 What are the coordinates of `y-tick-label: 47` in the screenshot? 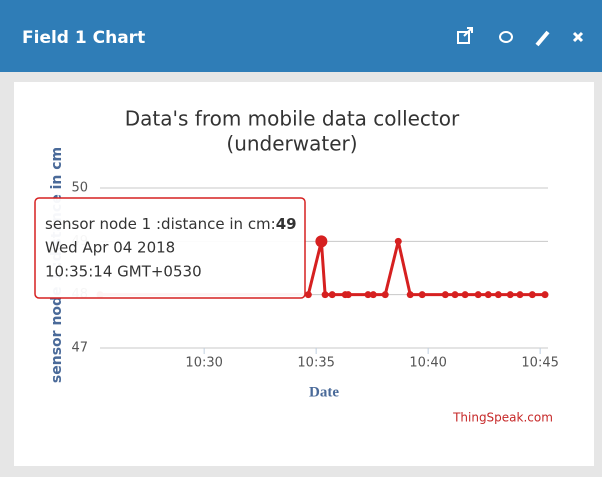 It's located at (79, 348).